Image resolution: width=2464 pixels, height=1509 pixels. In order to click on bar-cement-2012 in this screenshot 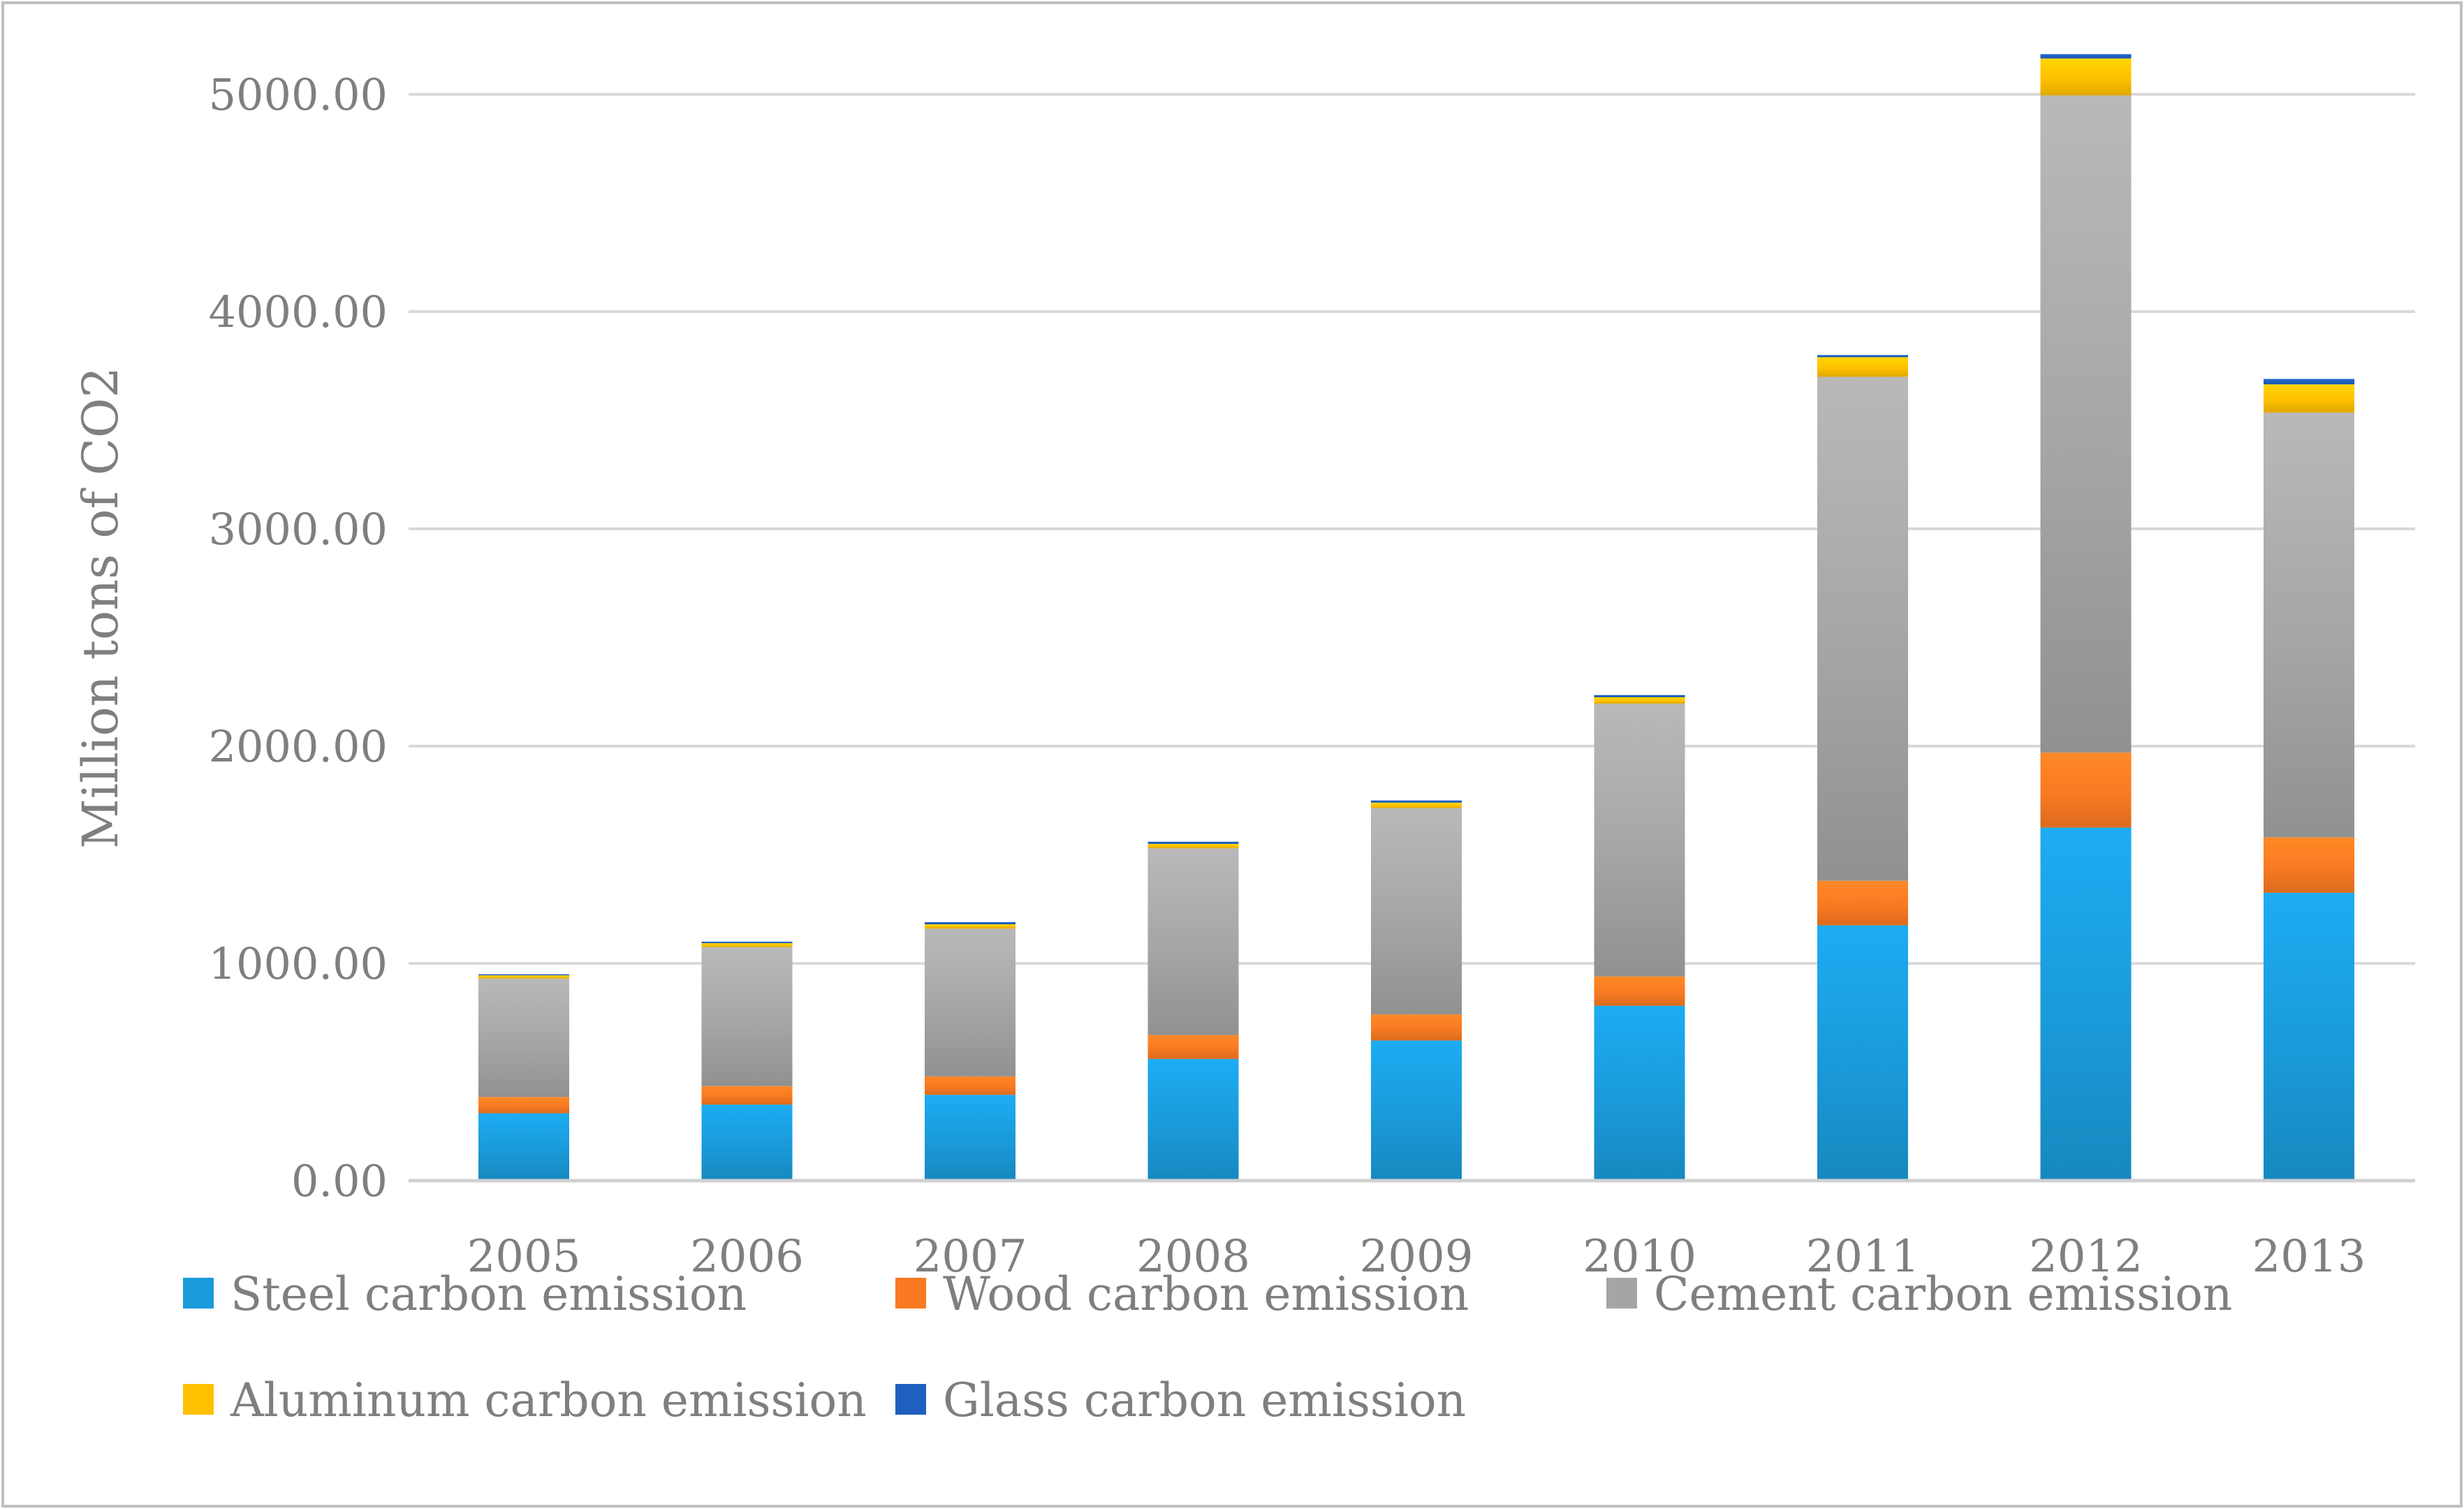, I will do `click(2086, 424)`.